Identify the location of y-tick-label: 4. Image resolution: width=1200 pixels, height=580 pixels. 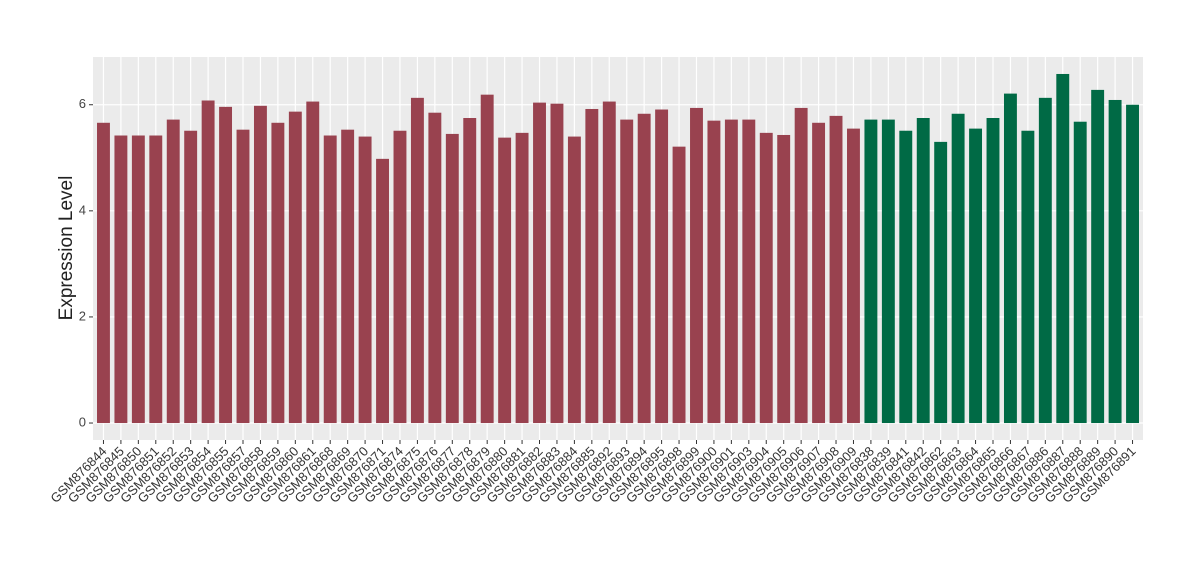
(82, 209).